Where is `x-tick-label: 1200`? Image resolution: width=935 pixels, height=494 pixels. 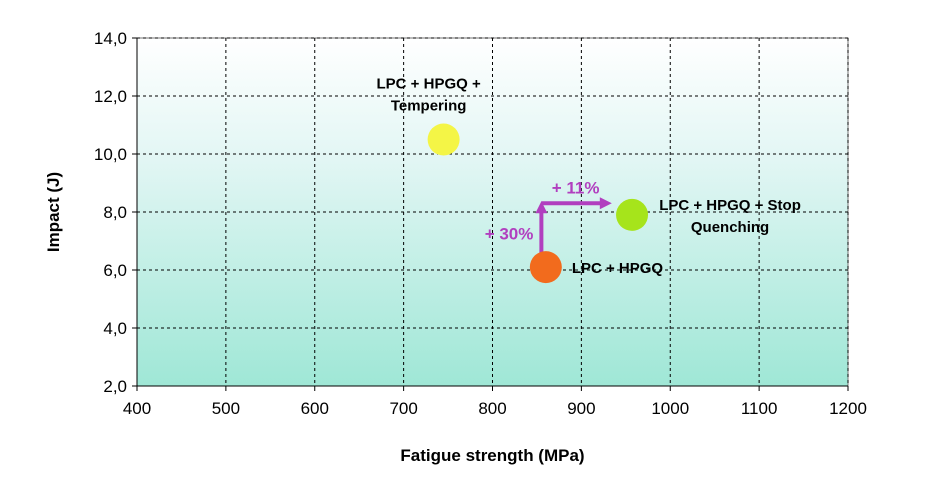
x-tick-label: 1200 is located at coordinates (848, 408).